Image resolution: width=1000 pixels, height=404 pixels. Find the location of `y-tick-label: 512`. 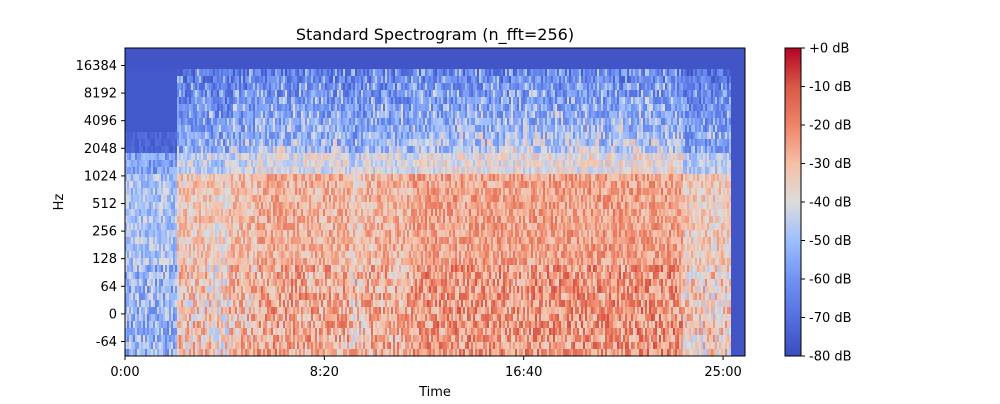

y-tick-label: 512 is located at coordinates (104, 204).